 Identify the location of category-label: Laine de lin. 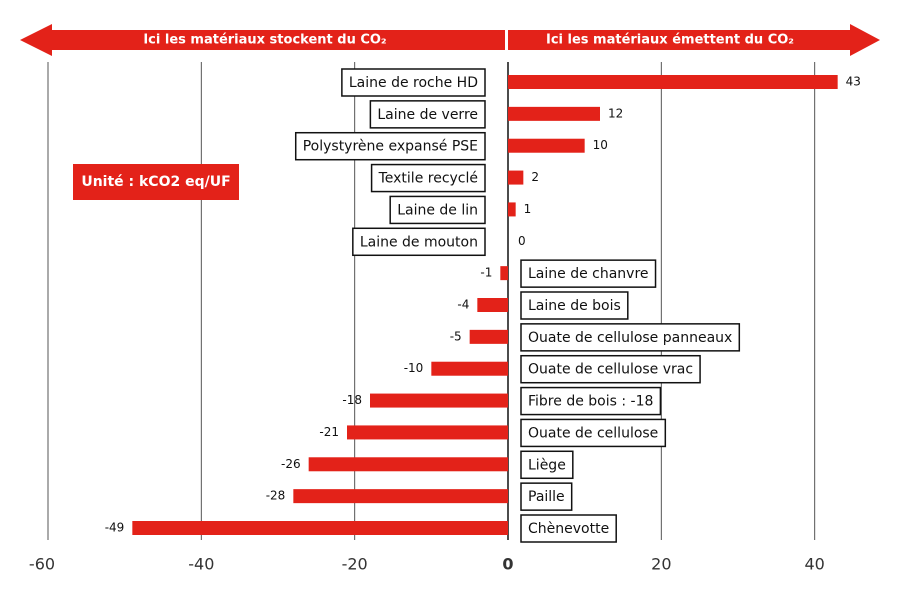
(437, 210).